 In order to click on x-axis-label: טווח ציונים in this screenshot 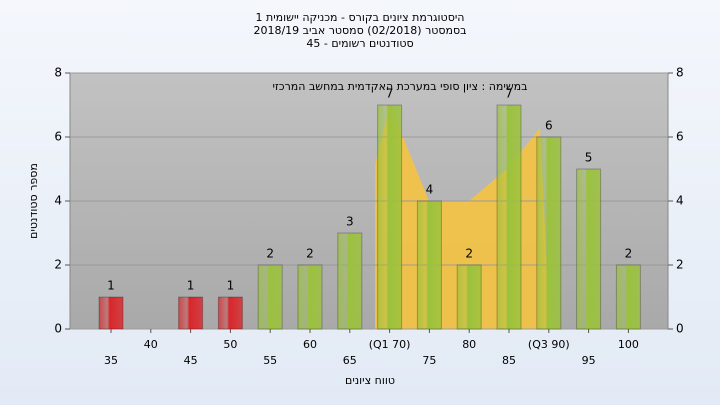, I will do `click(370, 380)`.